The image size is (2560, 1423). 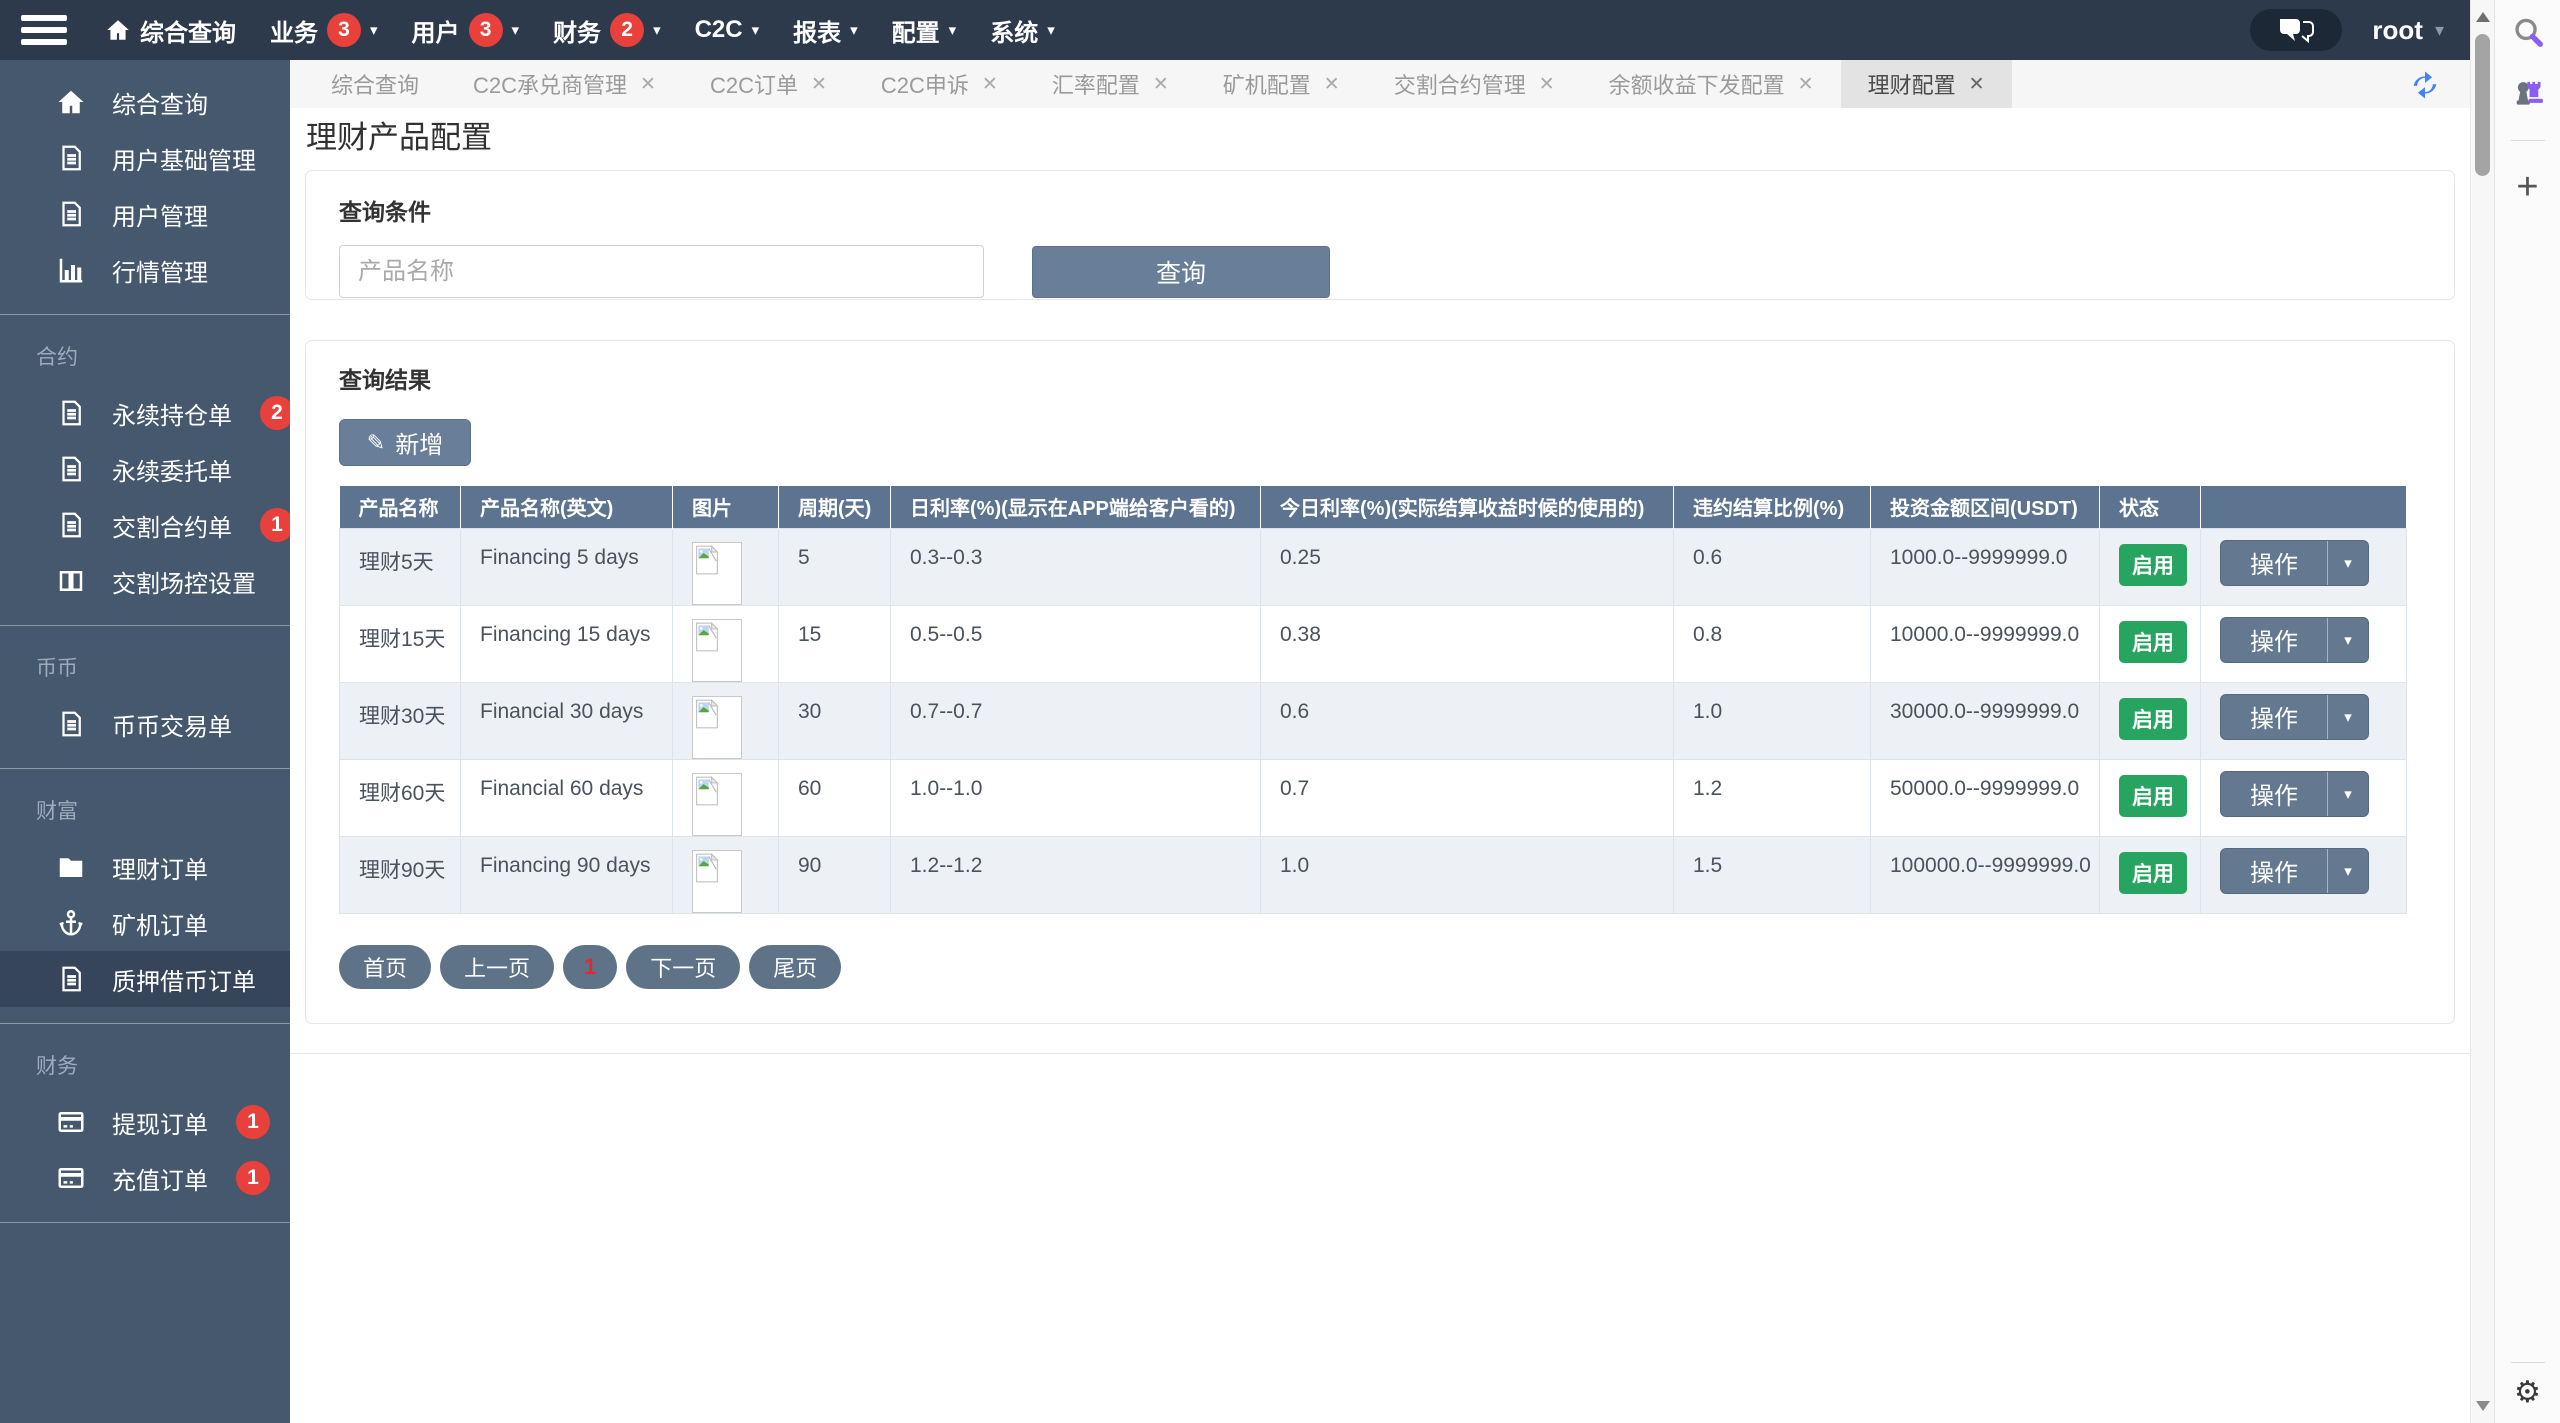 I want to click on cell-daily-rate: 0.7--0.7, so click(x=1075, y=720).